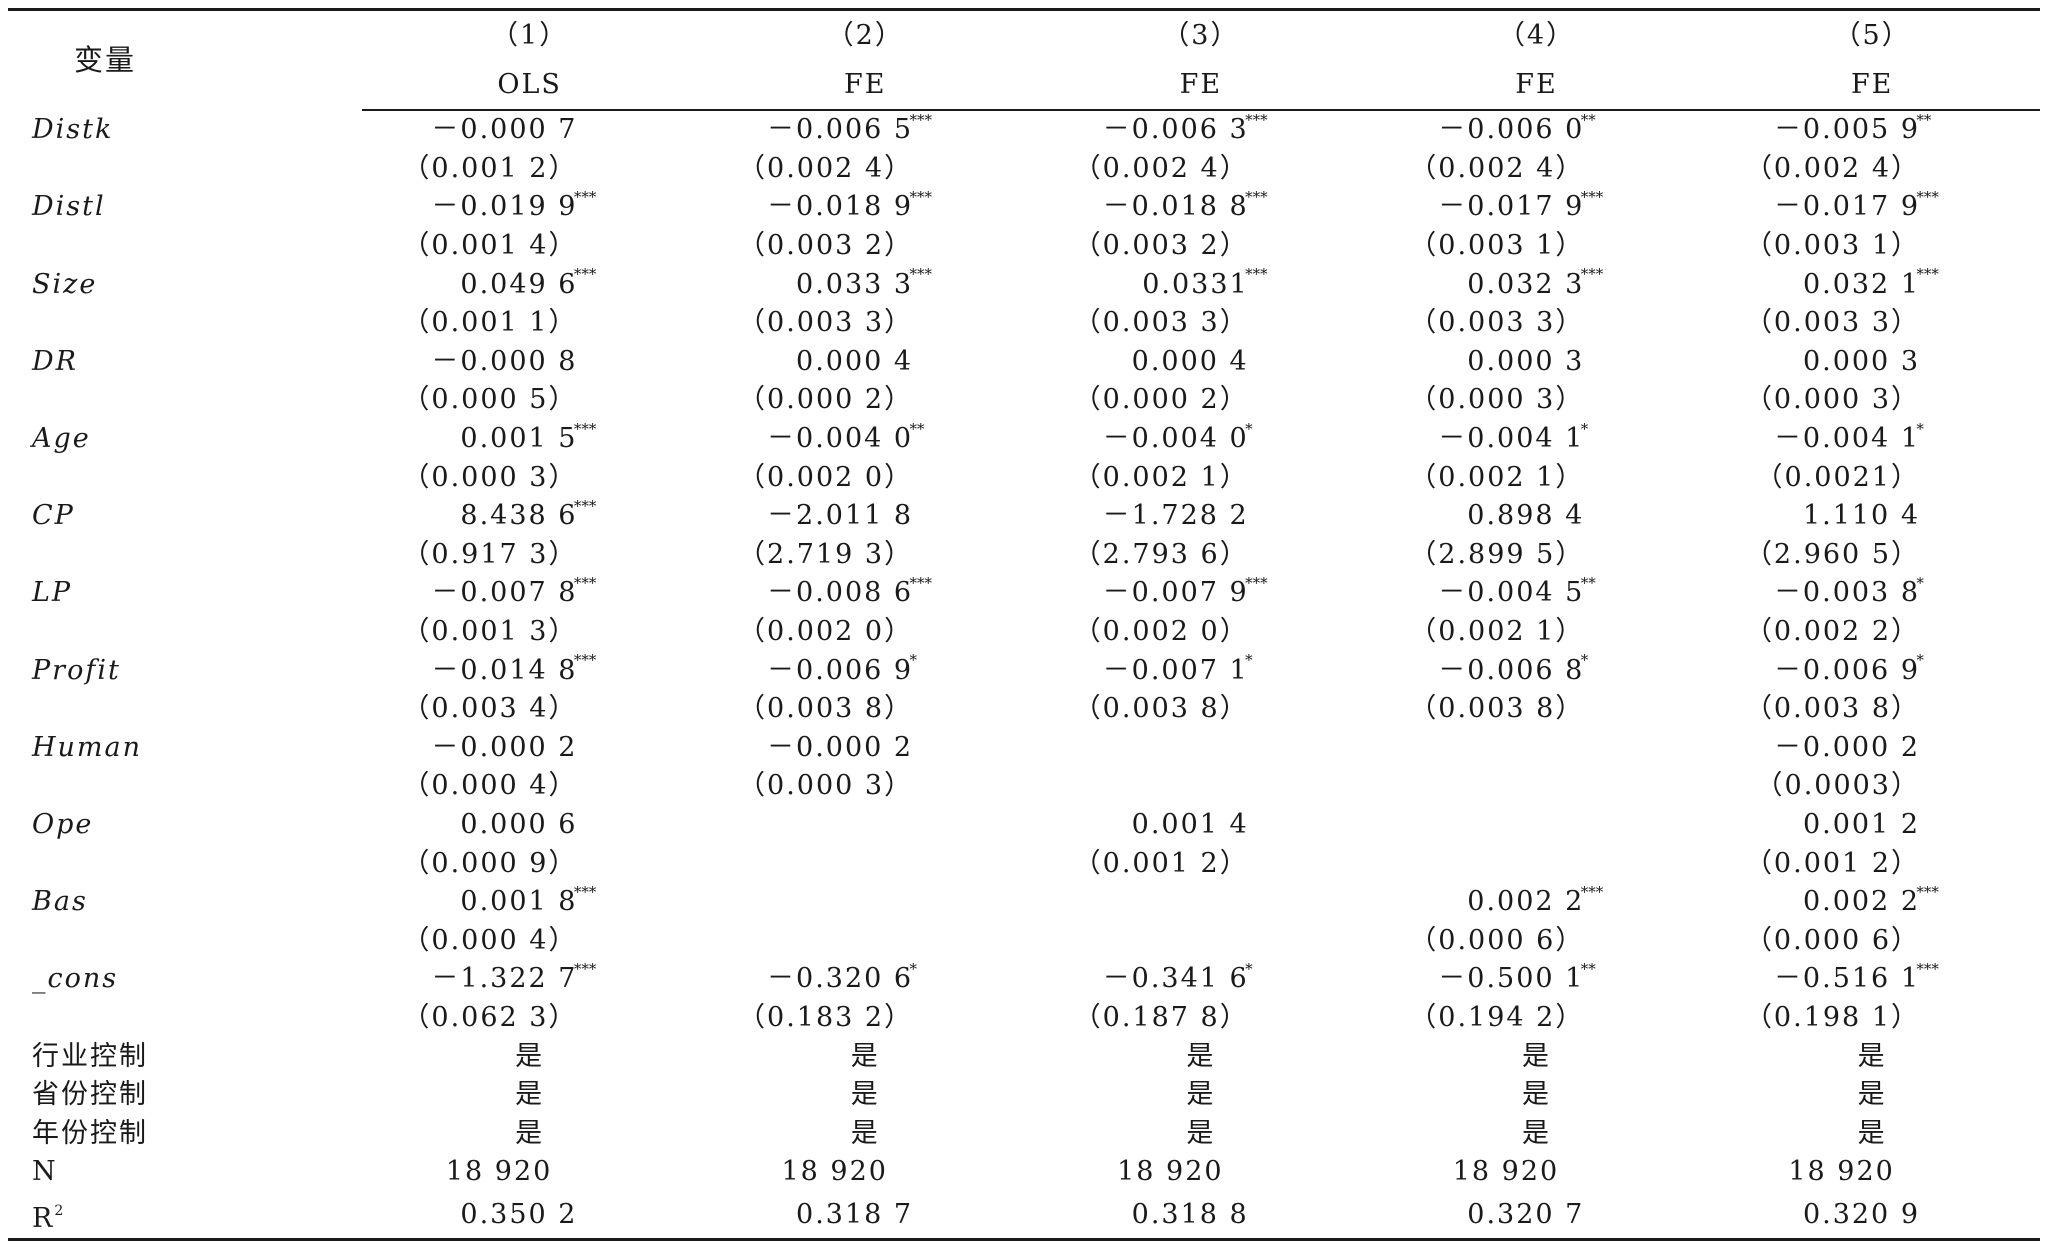 The height and width of the screenshot is (1241, 2048). What do you see at coordinates (1832, 168) in the screenshot?
I see `se-cell: （0.002 4）` at bounding box center [1832, 168].